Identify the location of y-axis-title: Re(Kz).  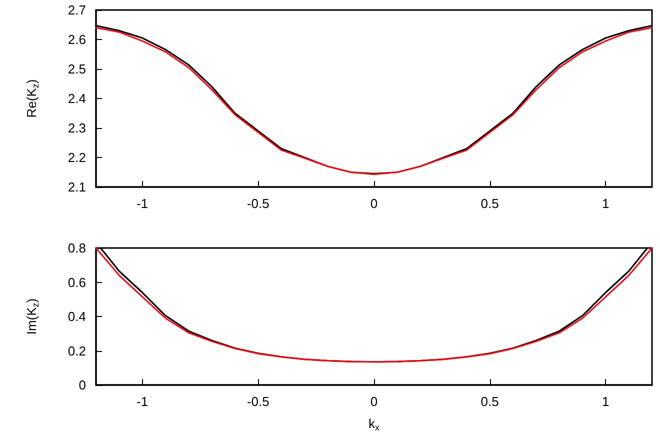
(32, 98).